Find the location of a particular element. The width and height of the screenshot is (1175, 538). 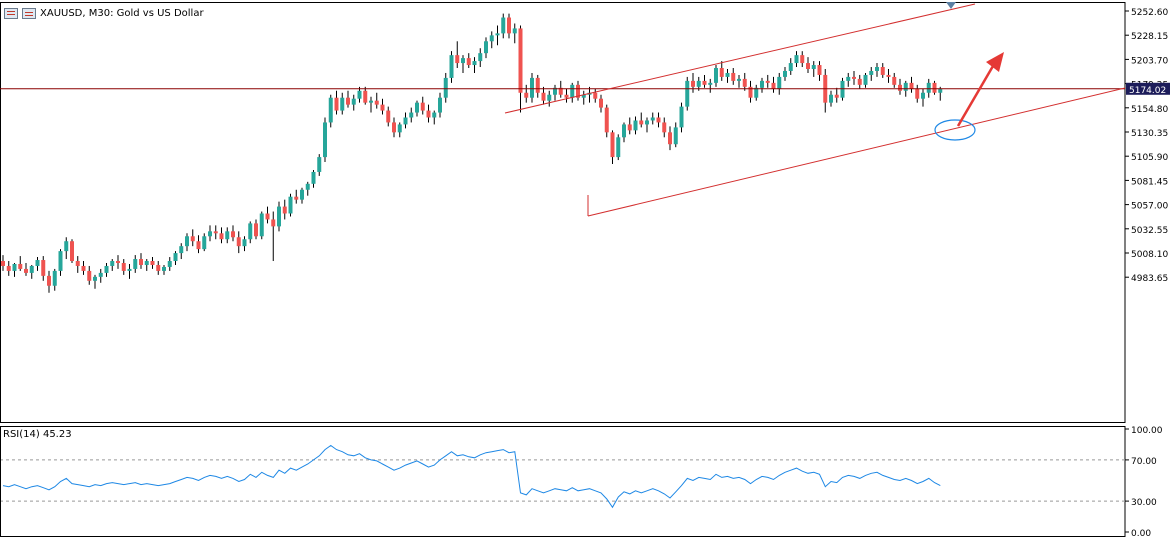

candlestick-chart-icon is located at coordinates (29, 13).